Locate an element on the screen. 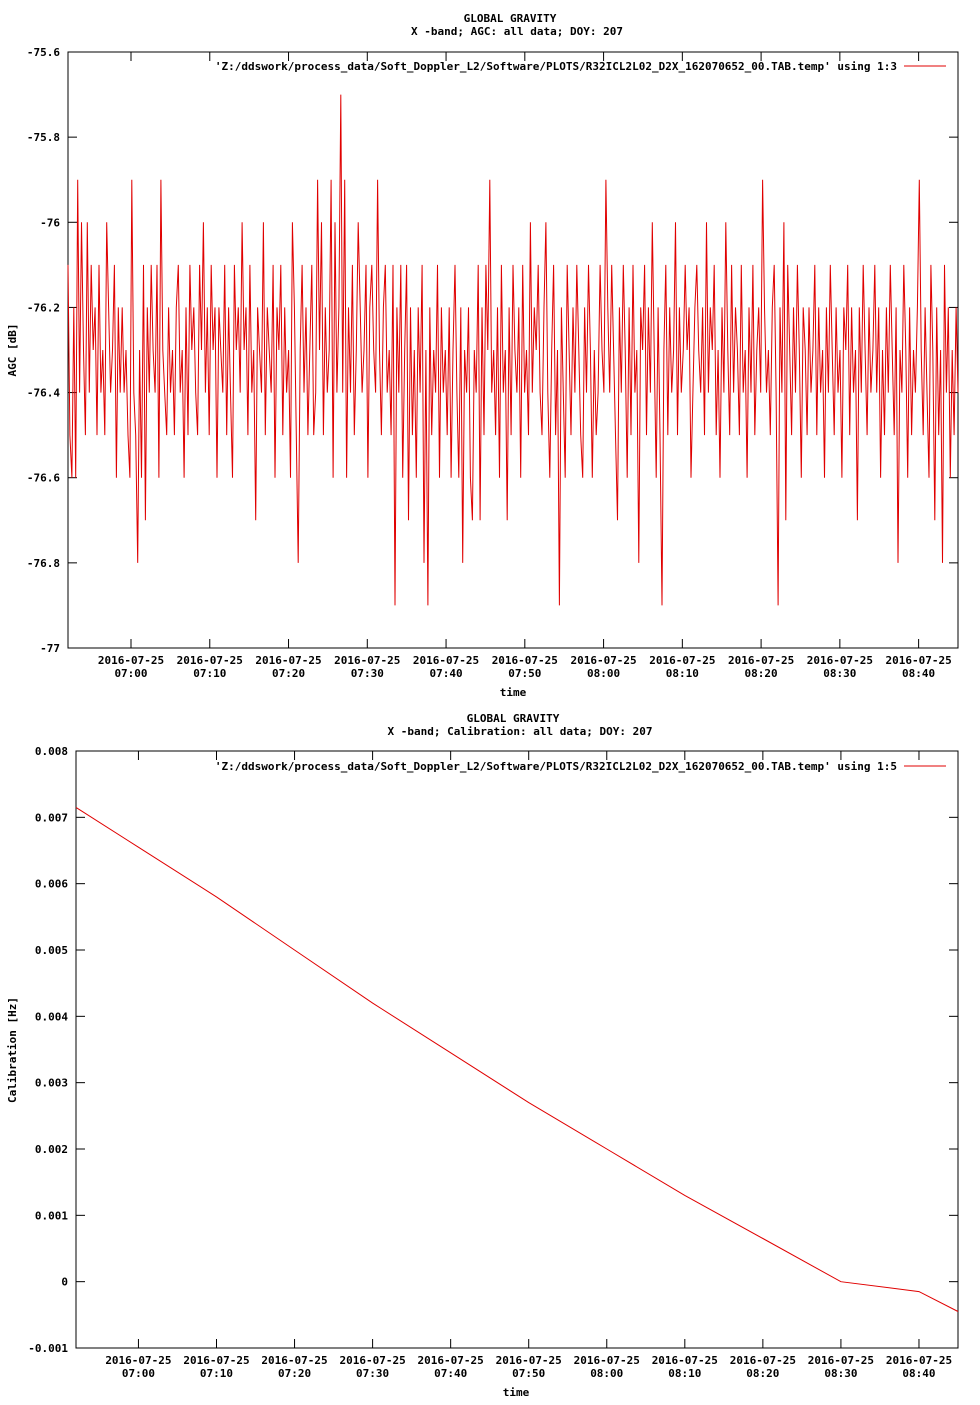 This screenshot has height=1405, width=980. agc-y-tick-label: -76.2 is located at coordinates (43, 307).